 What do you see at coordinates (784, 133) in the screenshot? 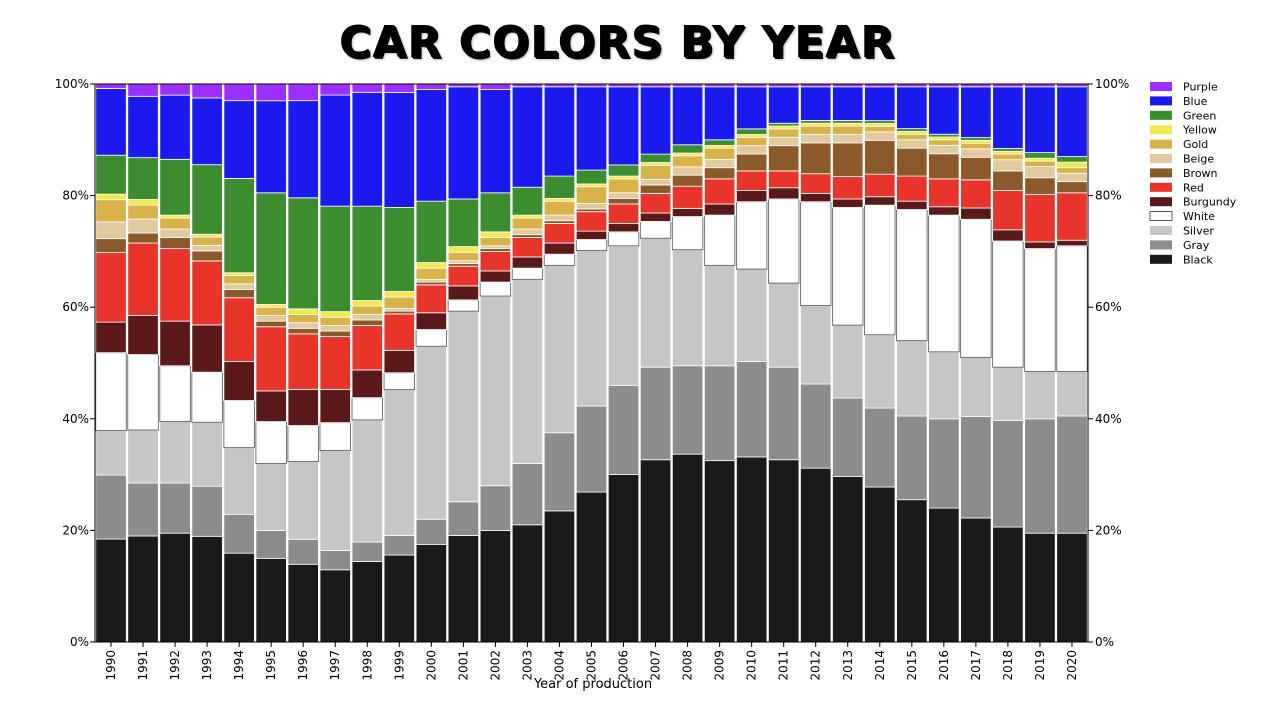
I see `bar-segment-gold-2011` at bounding box center [784, 133].